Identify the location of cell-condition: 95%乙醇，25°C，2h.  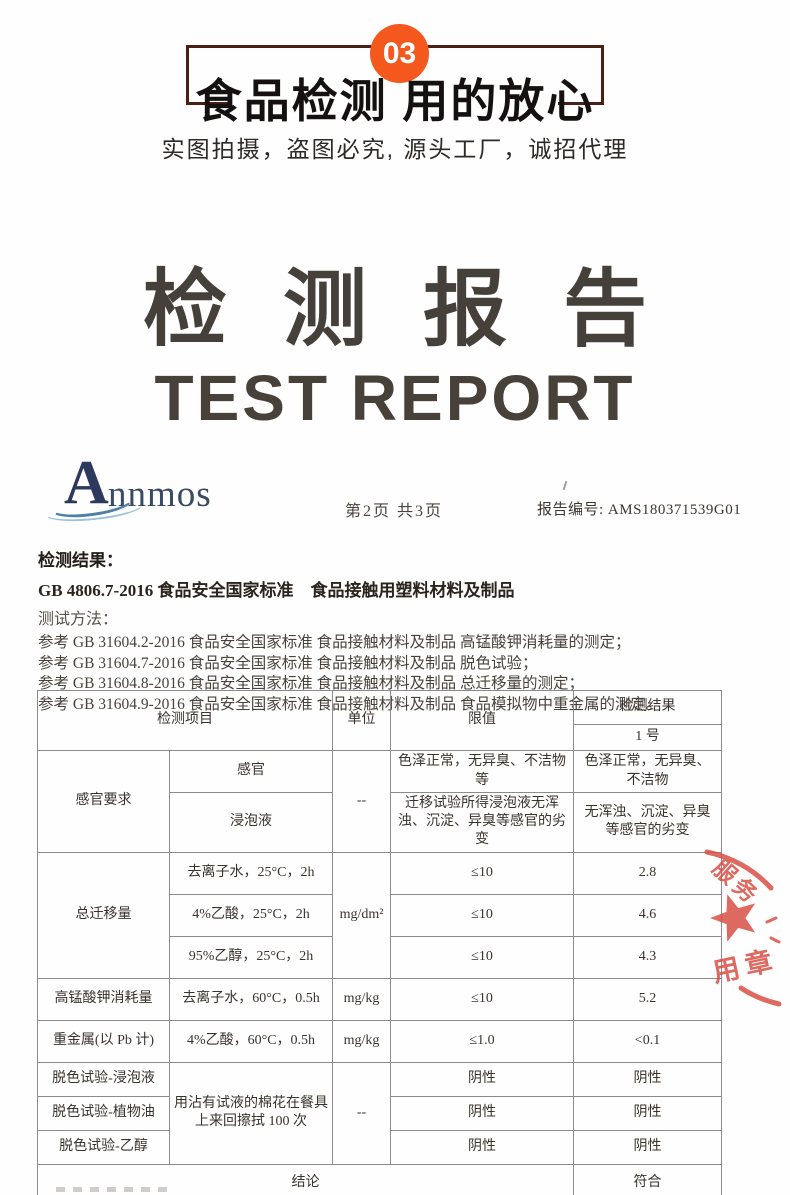
(251, 957).